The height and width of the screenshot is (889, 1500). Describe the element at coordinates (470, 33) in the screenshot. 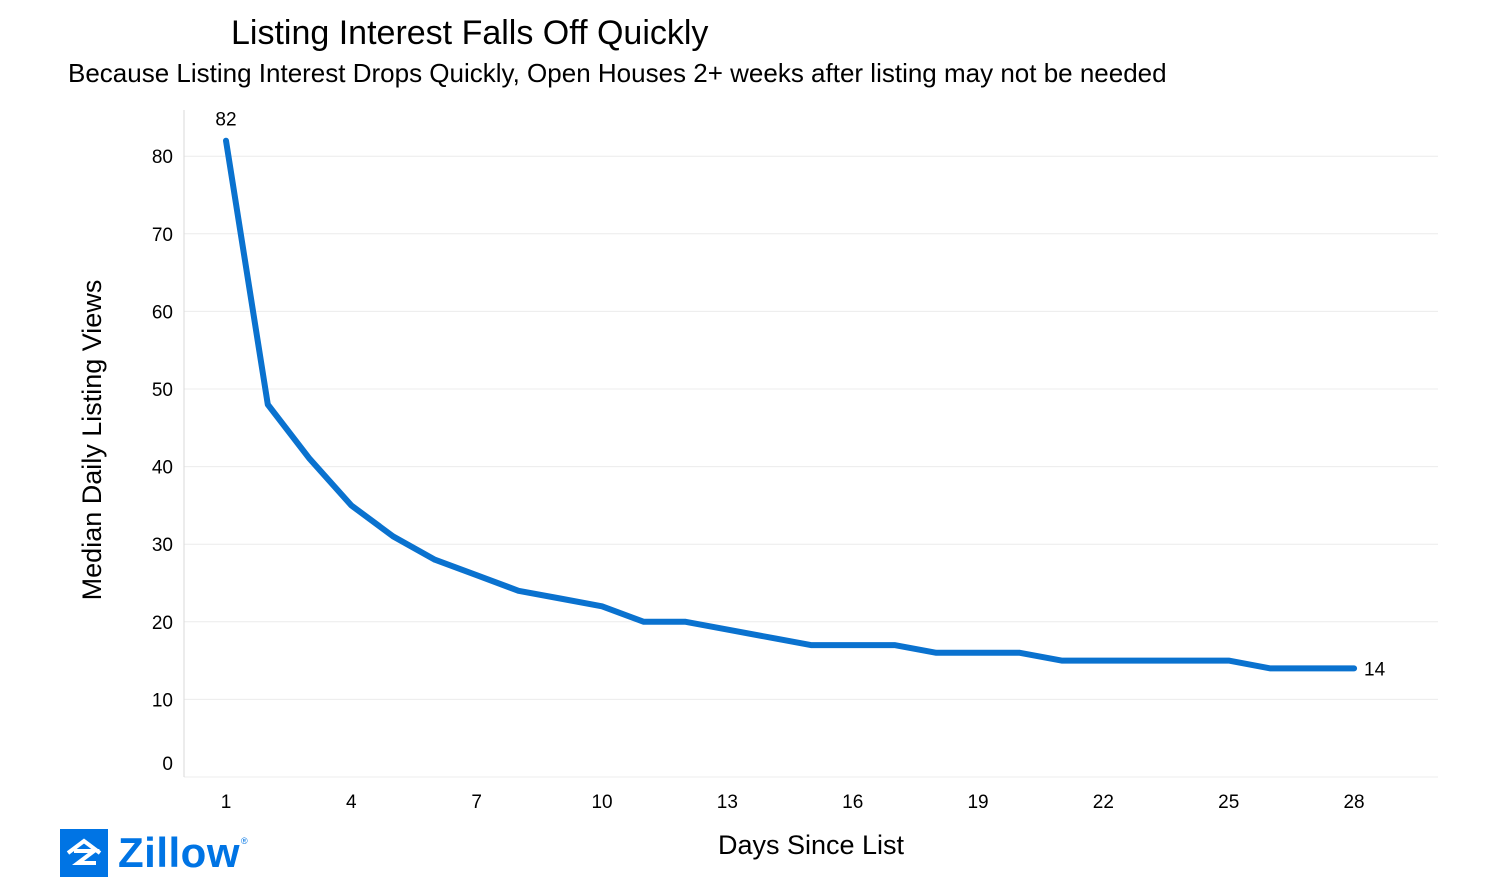

I see `chart-title: Listing Interest Falls Off Quickly` at that location.